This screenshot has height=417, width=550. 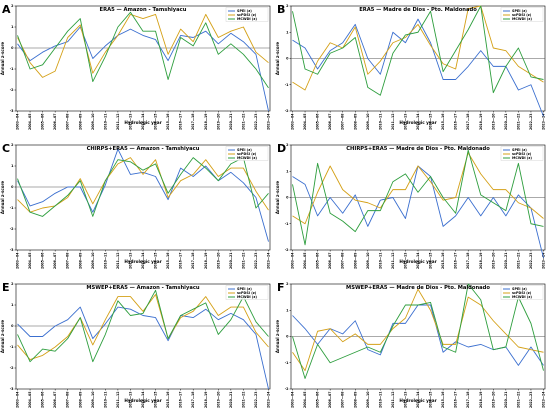 I want to click on plot-frame, so click(x=143, y=58).